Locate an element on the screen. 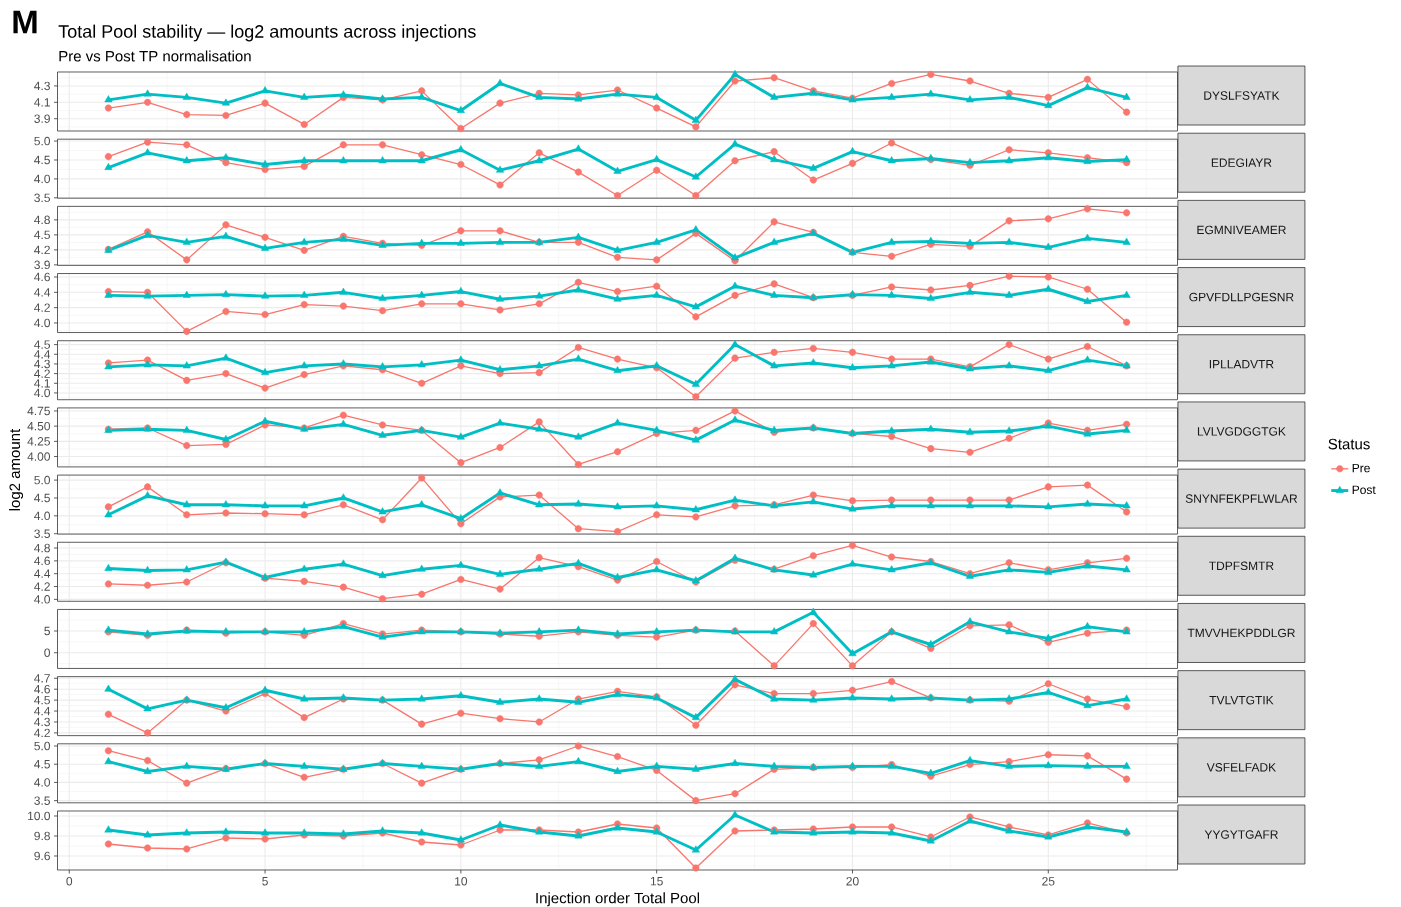 Image resolution: width=1401 pixels, height=907 pixels. text: Pre vs Post TP normalisation is located at coordinates (155, 56).